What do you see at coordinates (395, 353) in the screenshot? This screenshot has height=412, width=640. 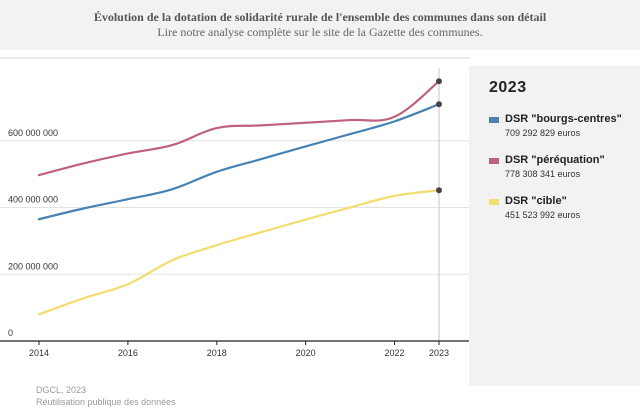 I see `x-tick-label: 2022` at bounding box center [395, 353].